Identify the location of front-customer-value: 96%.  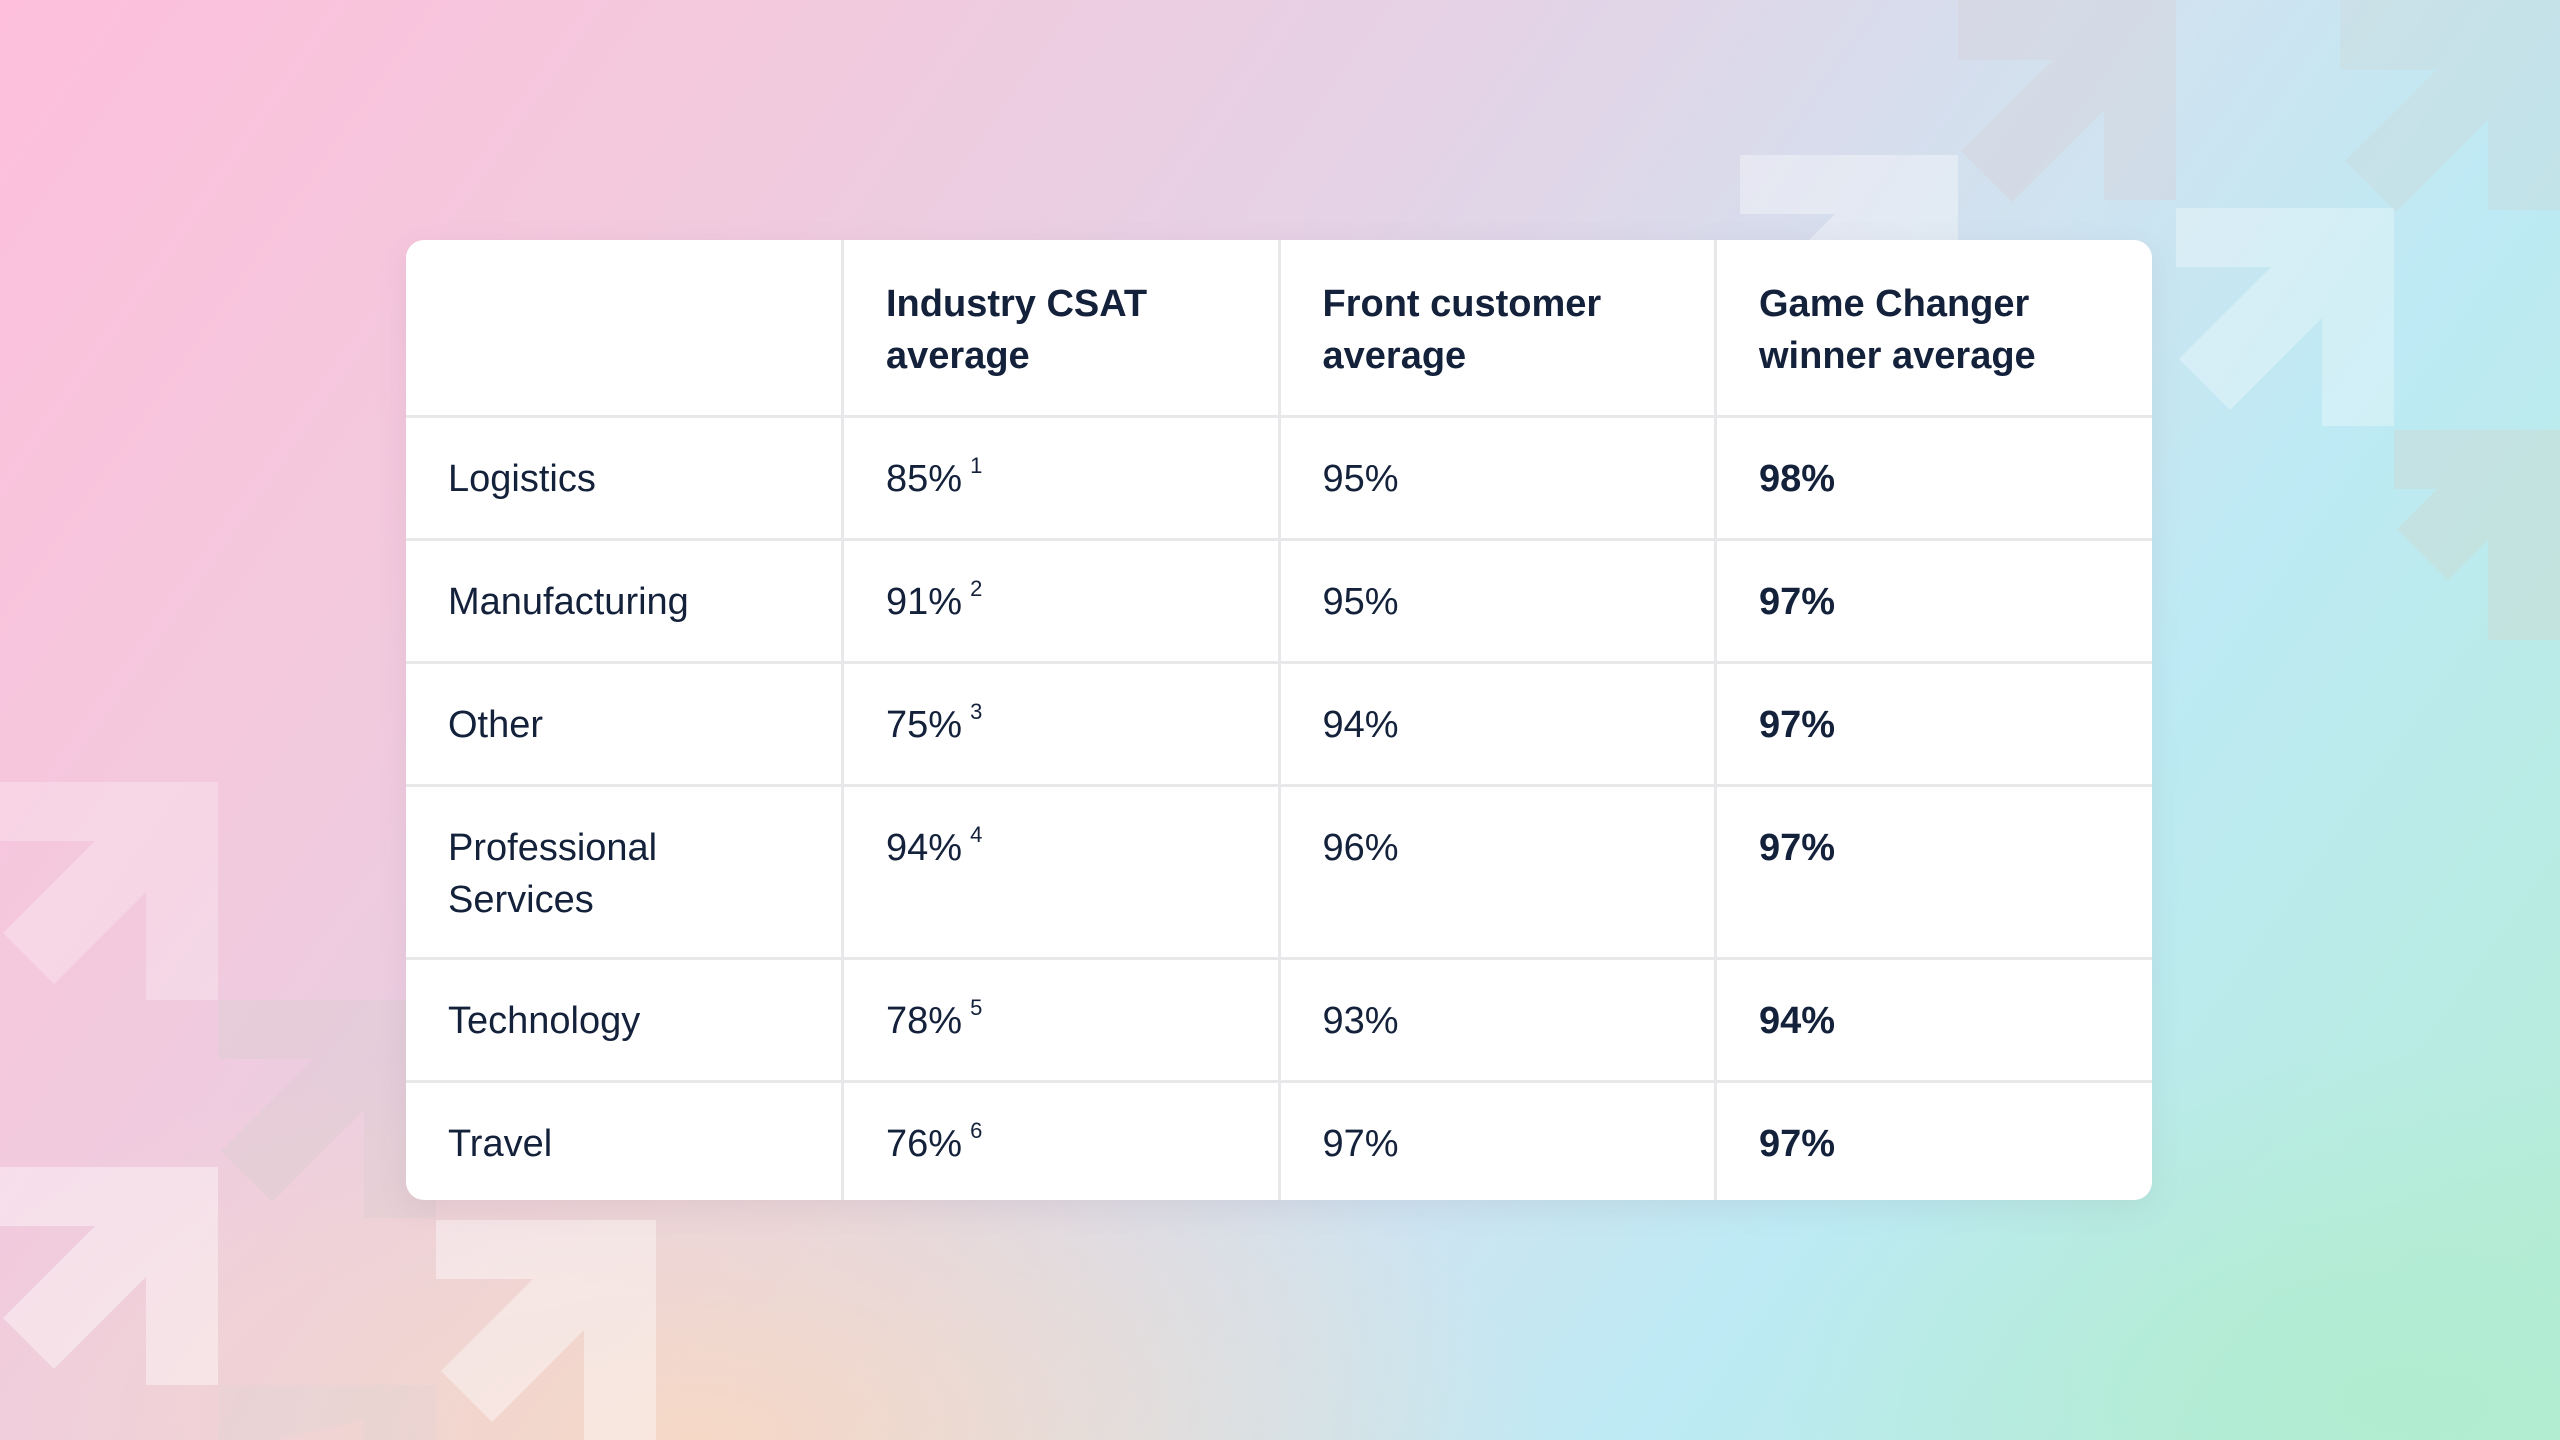
(1497, 871).